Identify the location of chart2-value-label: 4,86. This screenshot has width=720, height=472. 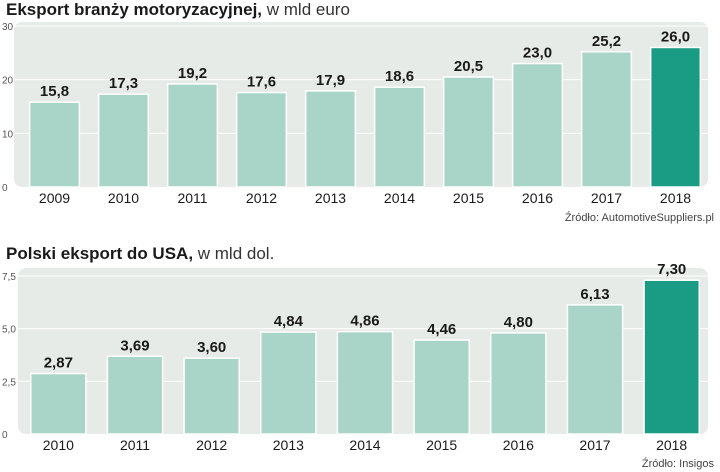
(364, 321).